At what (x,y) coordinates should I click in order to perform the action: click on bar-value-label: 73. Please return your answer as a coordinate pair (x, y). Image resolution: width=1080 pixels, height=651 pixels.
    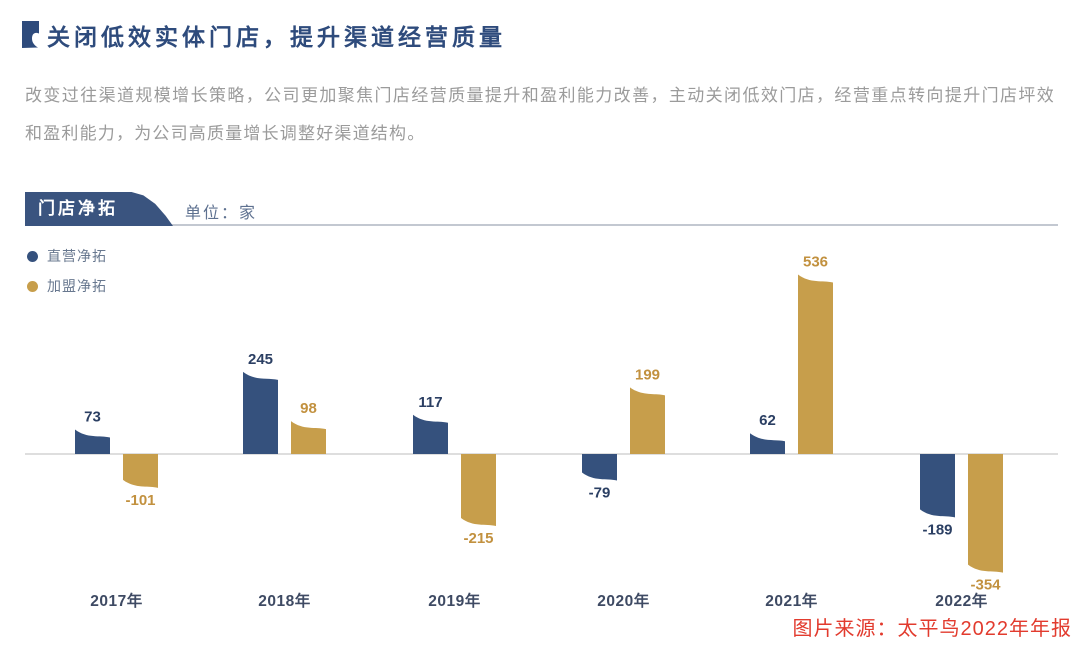
    Looking at the image, I should click on (92, 417).